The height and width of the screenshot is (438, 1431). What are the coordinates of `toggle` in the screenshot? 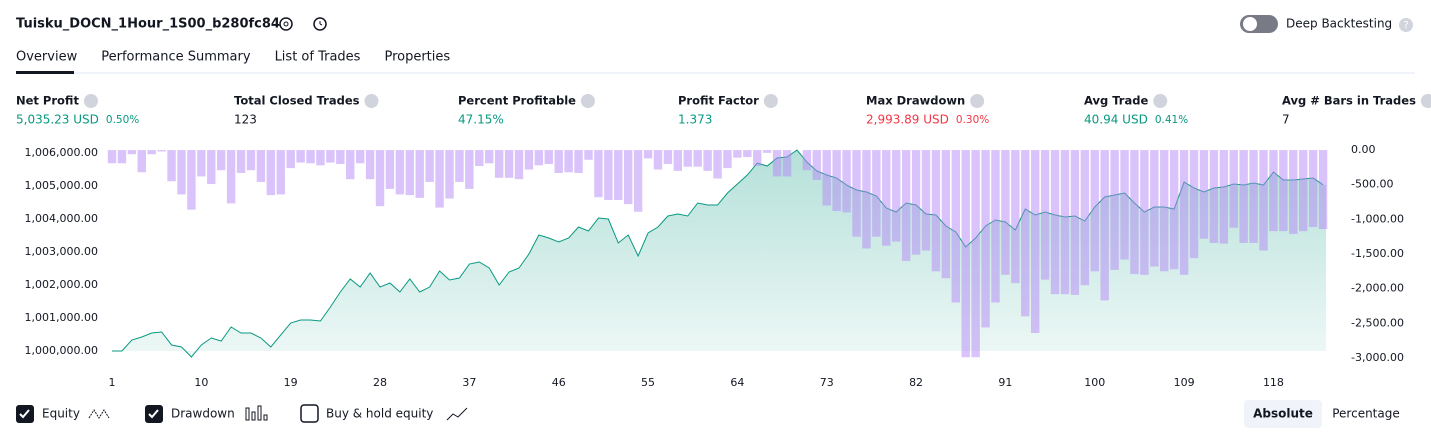 It's located at (1259, 24).